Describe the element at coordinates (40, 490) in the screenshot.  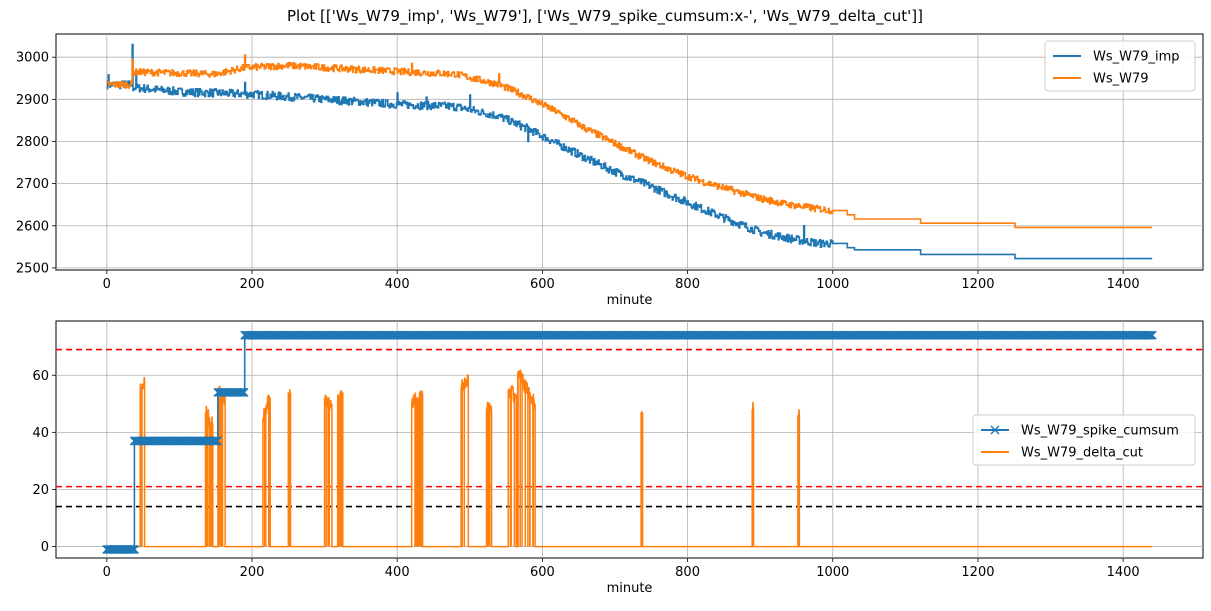
I see `y-tick-label: 20` at that location.